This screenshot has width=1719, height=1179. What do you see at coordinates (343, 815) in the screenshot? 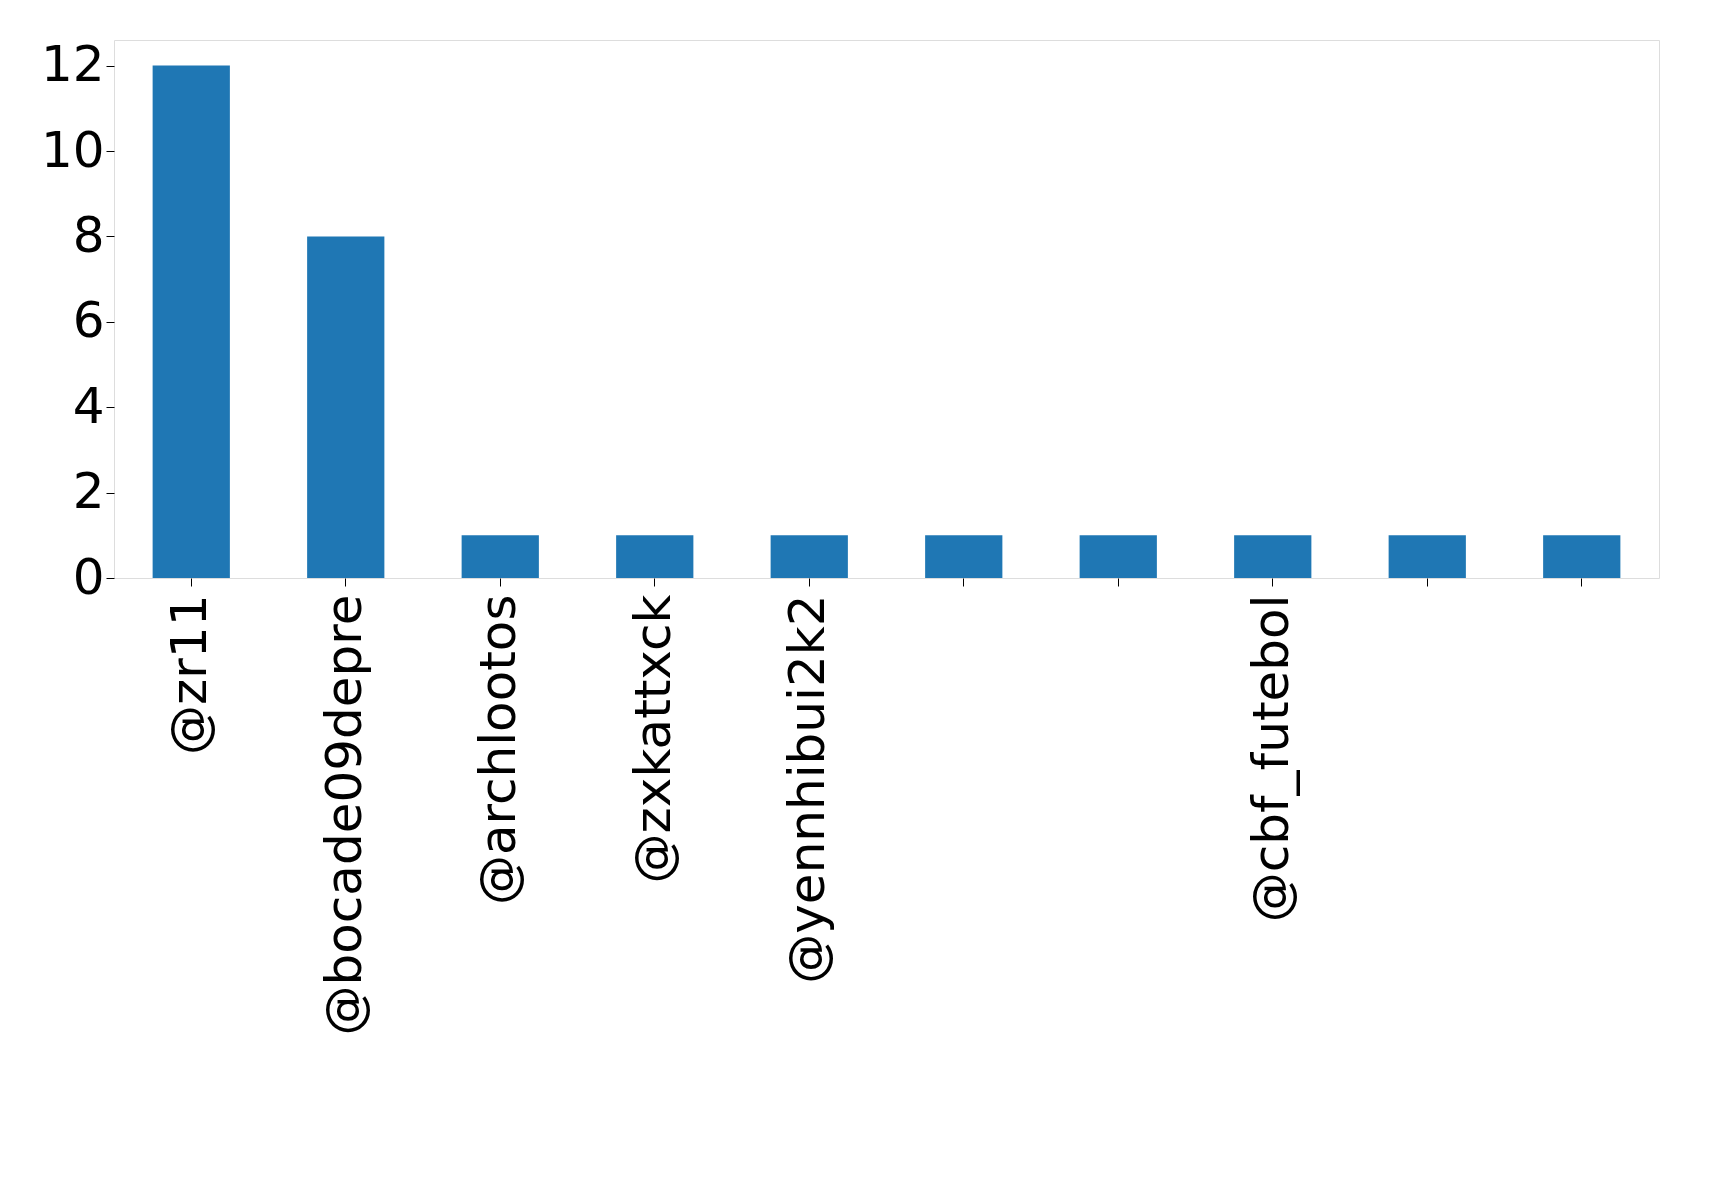
I see `x-tick-label: @bocade09depre` at bounding box center [343, 815].